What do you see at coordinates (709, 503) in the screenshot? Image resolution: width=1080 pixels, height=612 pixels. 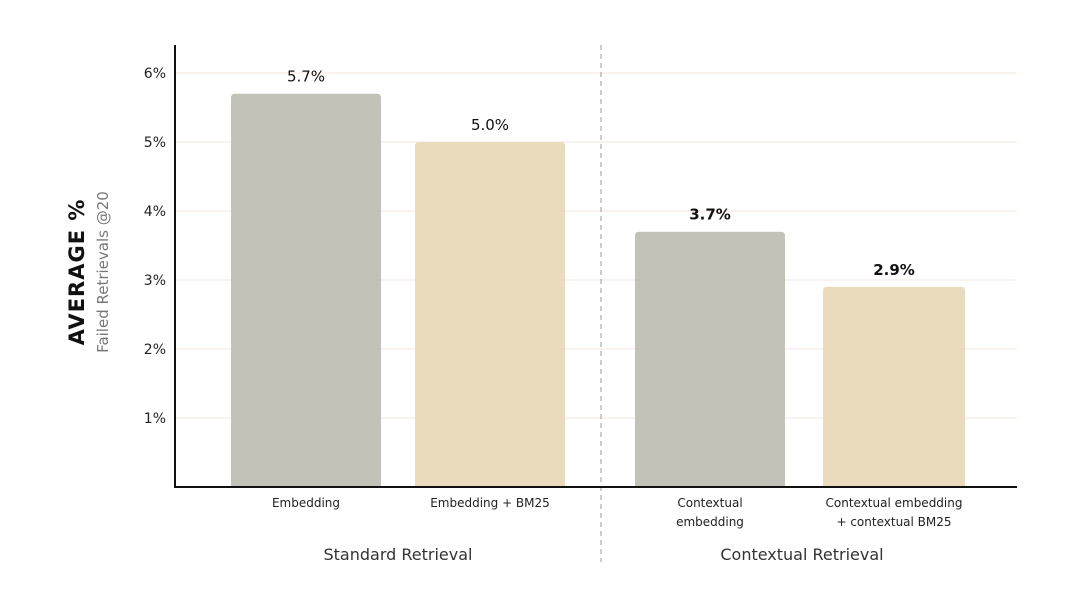 I see `x-tick-label: Contextual` at bounding box center [709, 503].